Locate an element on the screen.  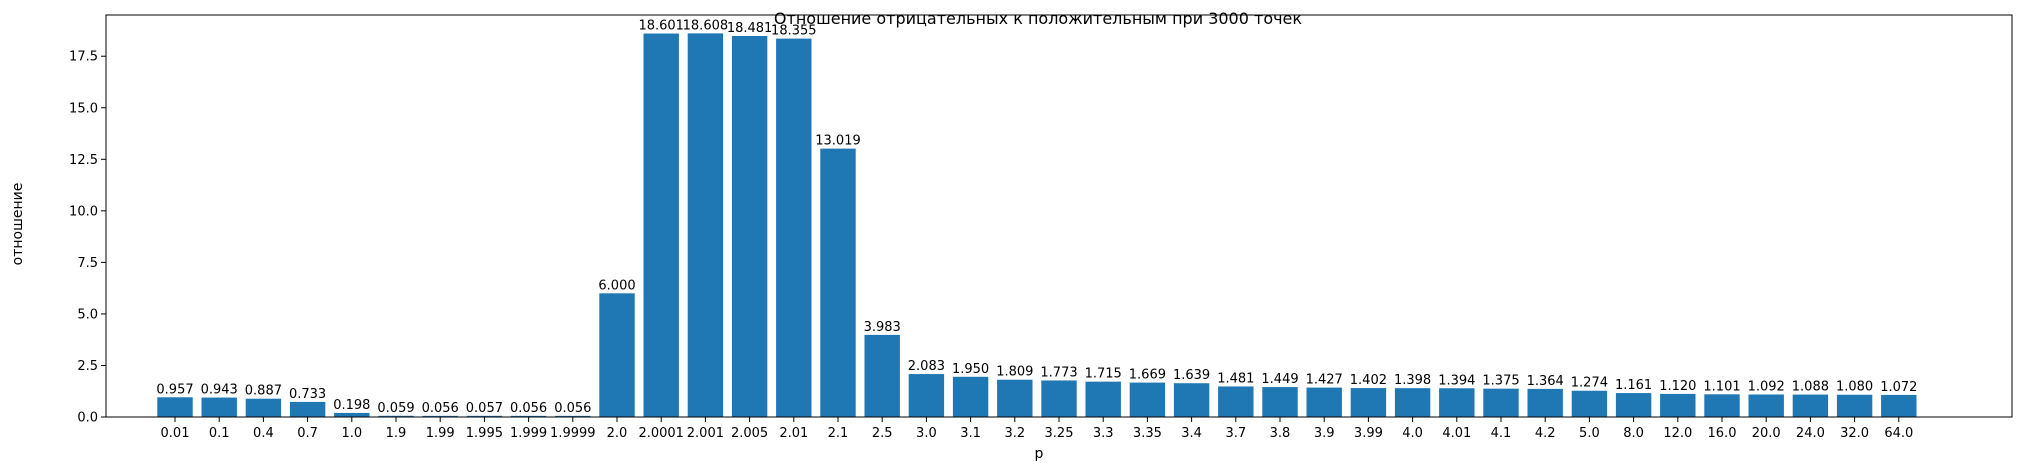
data-label: 0.943 is located at coordinates (219, 390).